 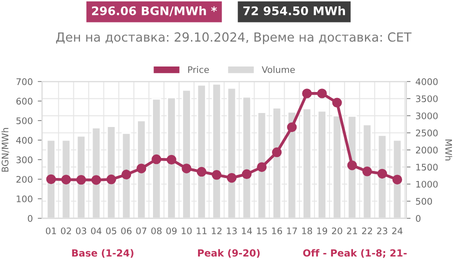 I want to click on legend-label: Volume, so click(x=278, y=70).